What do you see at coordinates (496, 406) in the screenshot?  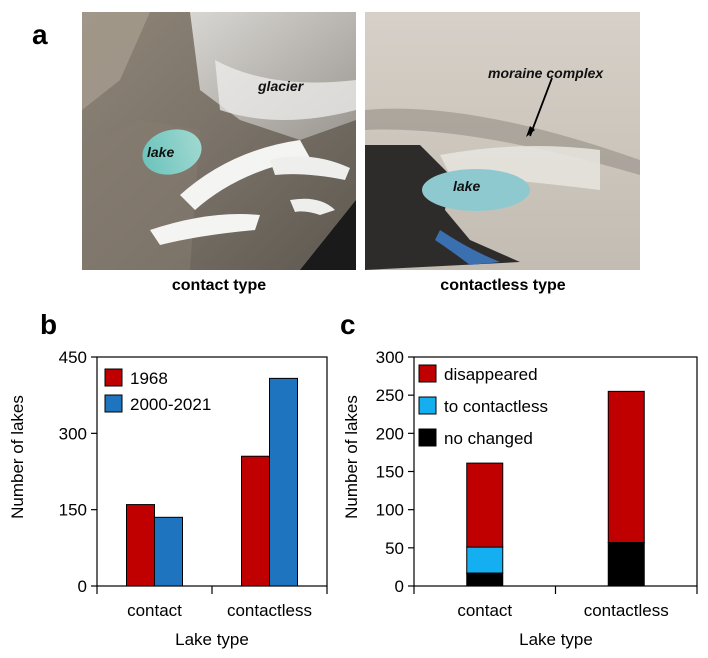 I see `chart-c-legend-label: to contactless` at bounding box center [496, 406].